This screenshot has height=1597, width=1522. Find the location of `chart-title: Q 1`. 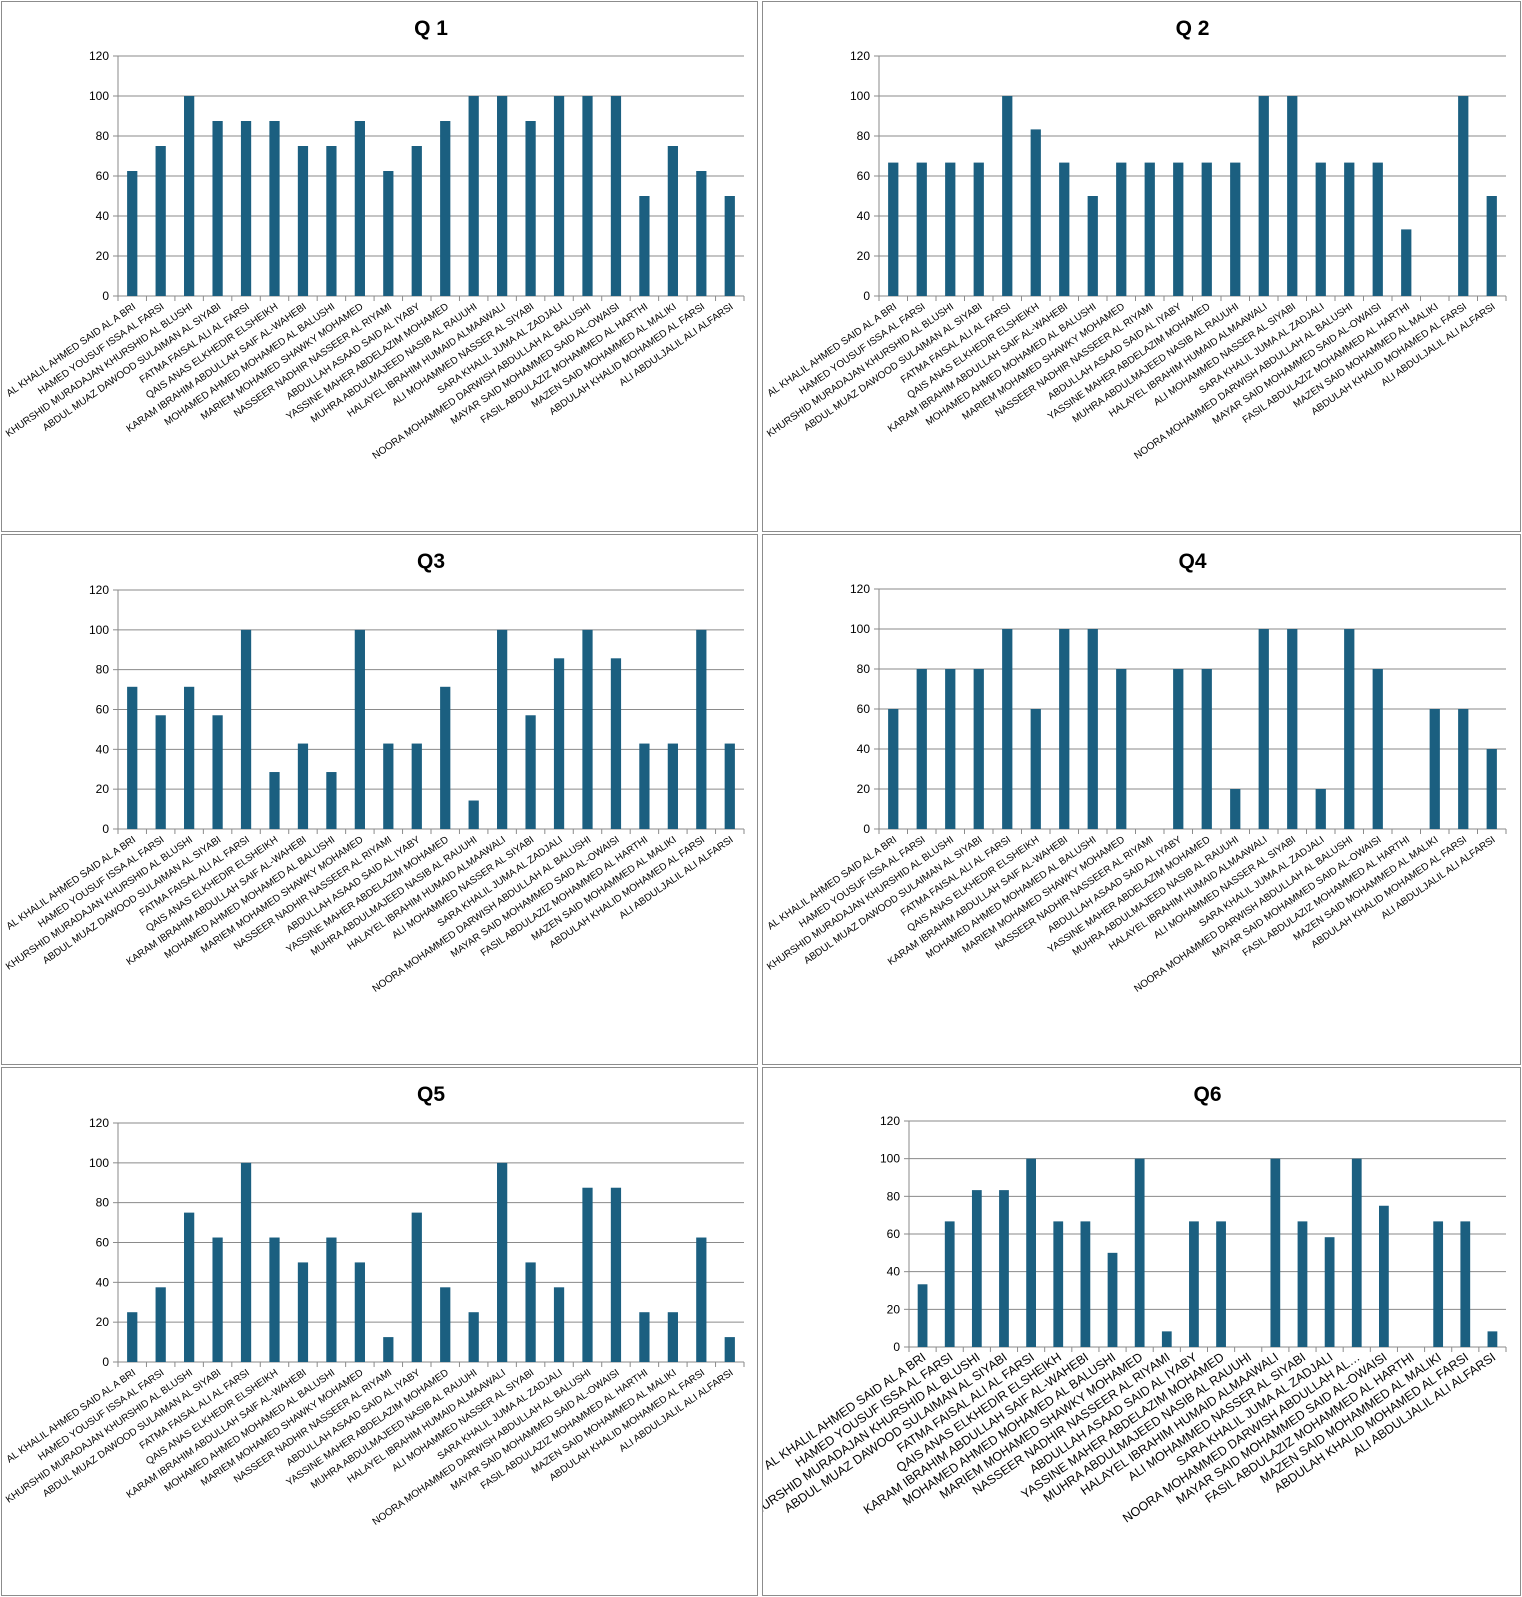

chart-title: Q 1 is located at coordinates (431, 28).